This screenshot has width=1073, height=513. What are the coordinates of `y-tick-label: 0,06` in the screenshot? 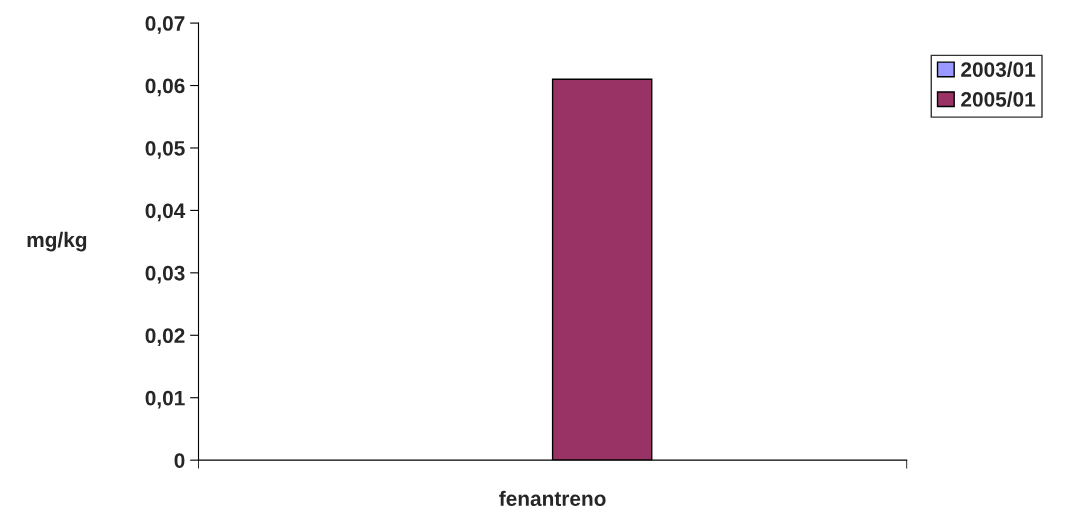 It's located at (165, 87).